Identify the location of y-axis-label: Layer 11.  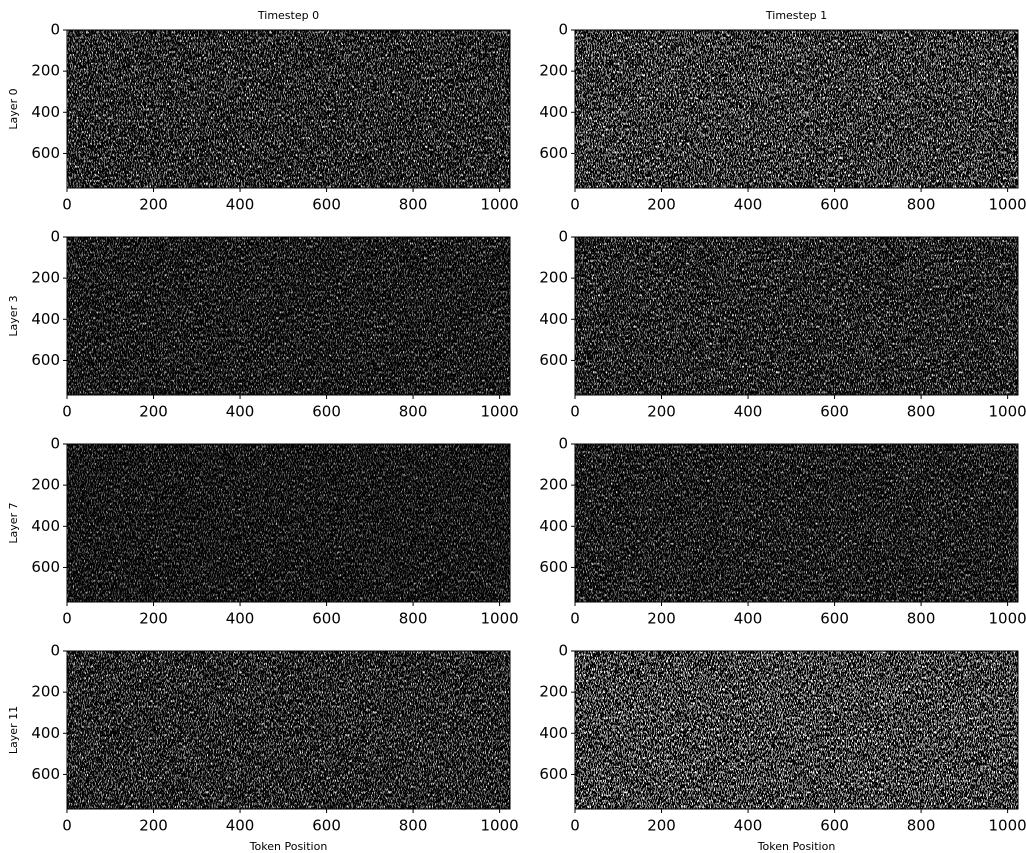
(13, 730).